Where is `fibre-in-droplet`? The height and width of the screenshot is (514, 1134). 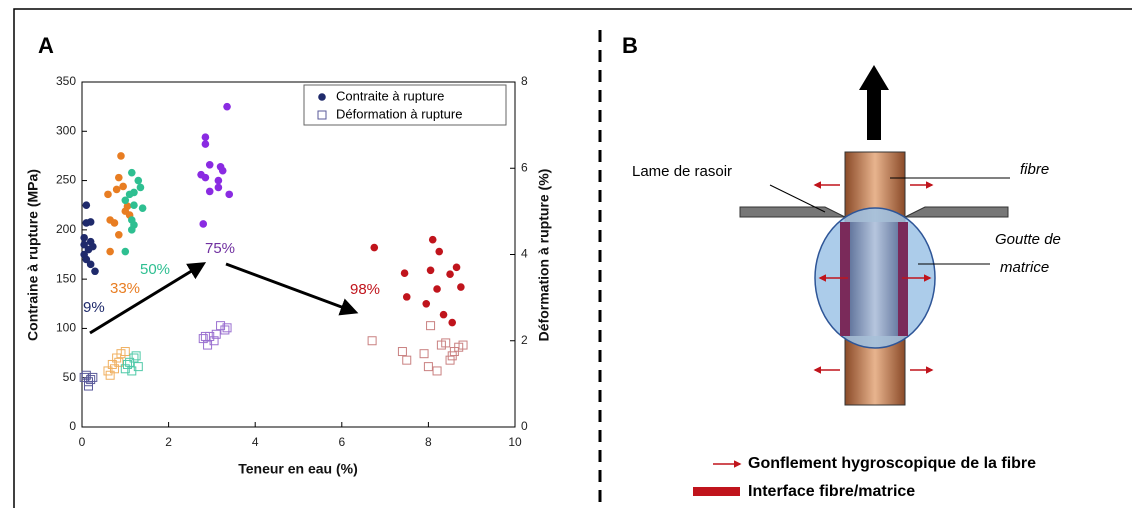 fibre-in-droplet is located at coordinates (875, 279).